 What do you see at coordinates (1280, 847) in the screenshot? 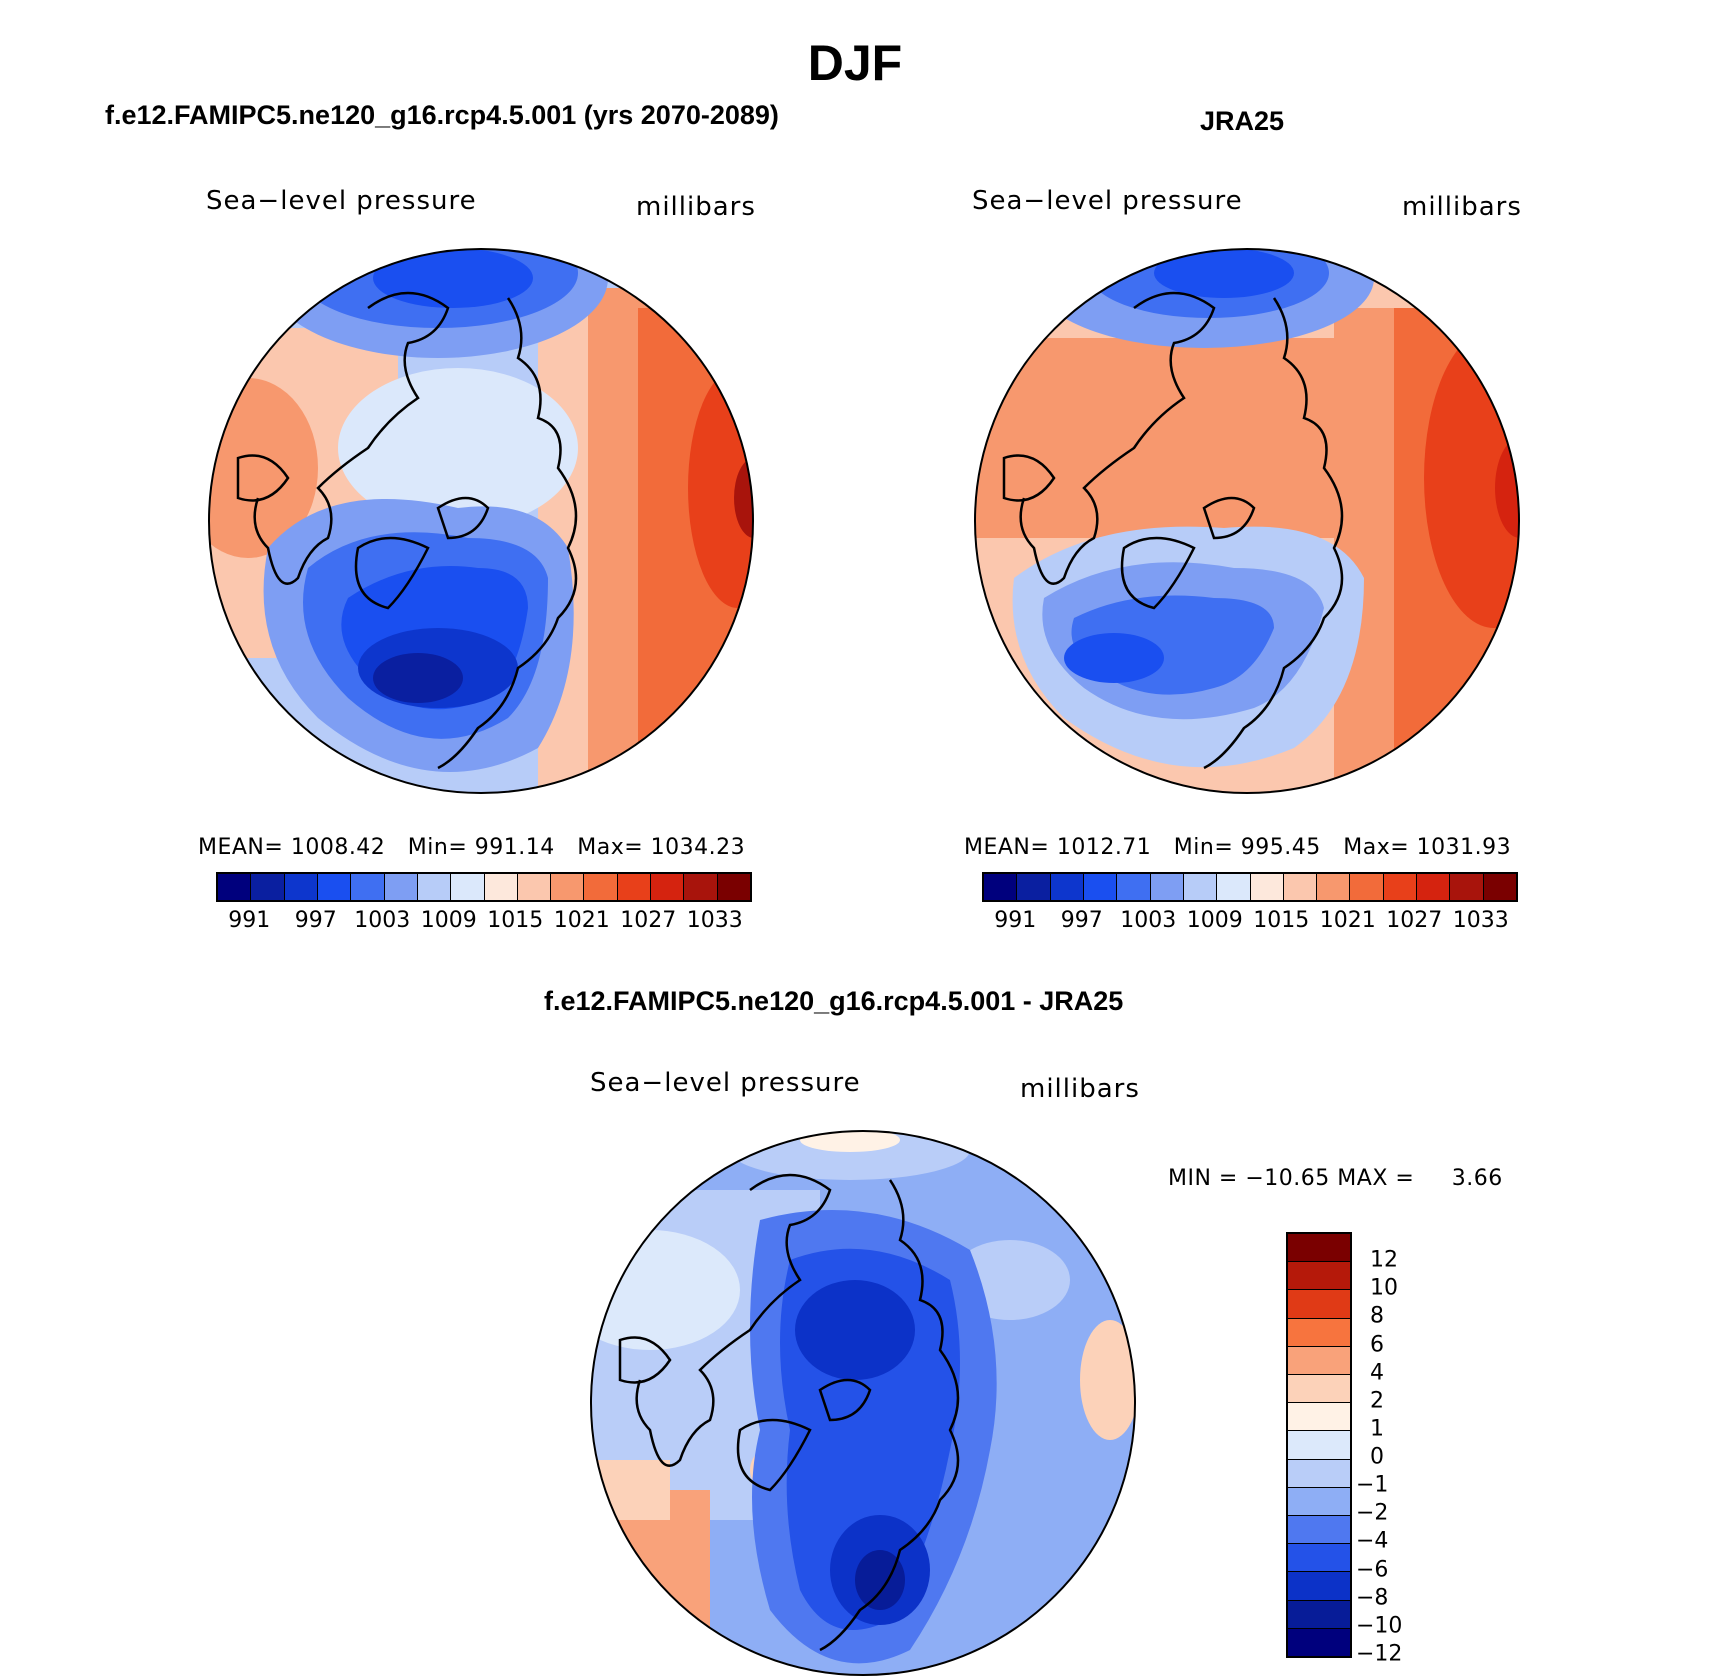
I see `min-value: 995.45` at bounding box center [1280, 847].